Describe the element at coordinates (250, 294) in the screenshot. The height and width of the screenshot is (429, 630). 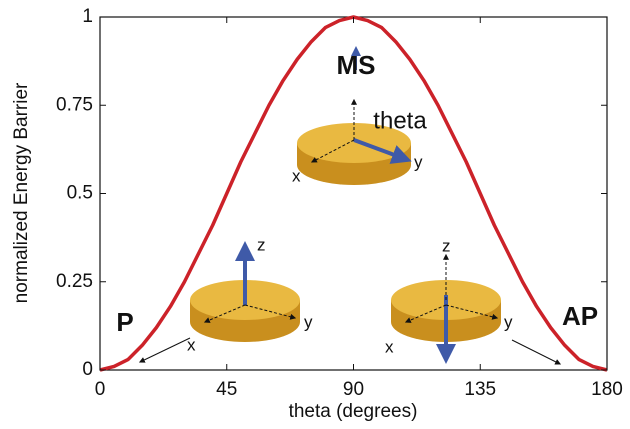
I see `disk-p: z y x` at that location.